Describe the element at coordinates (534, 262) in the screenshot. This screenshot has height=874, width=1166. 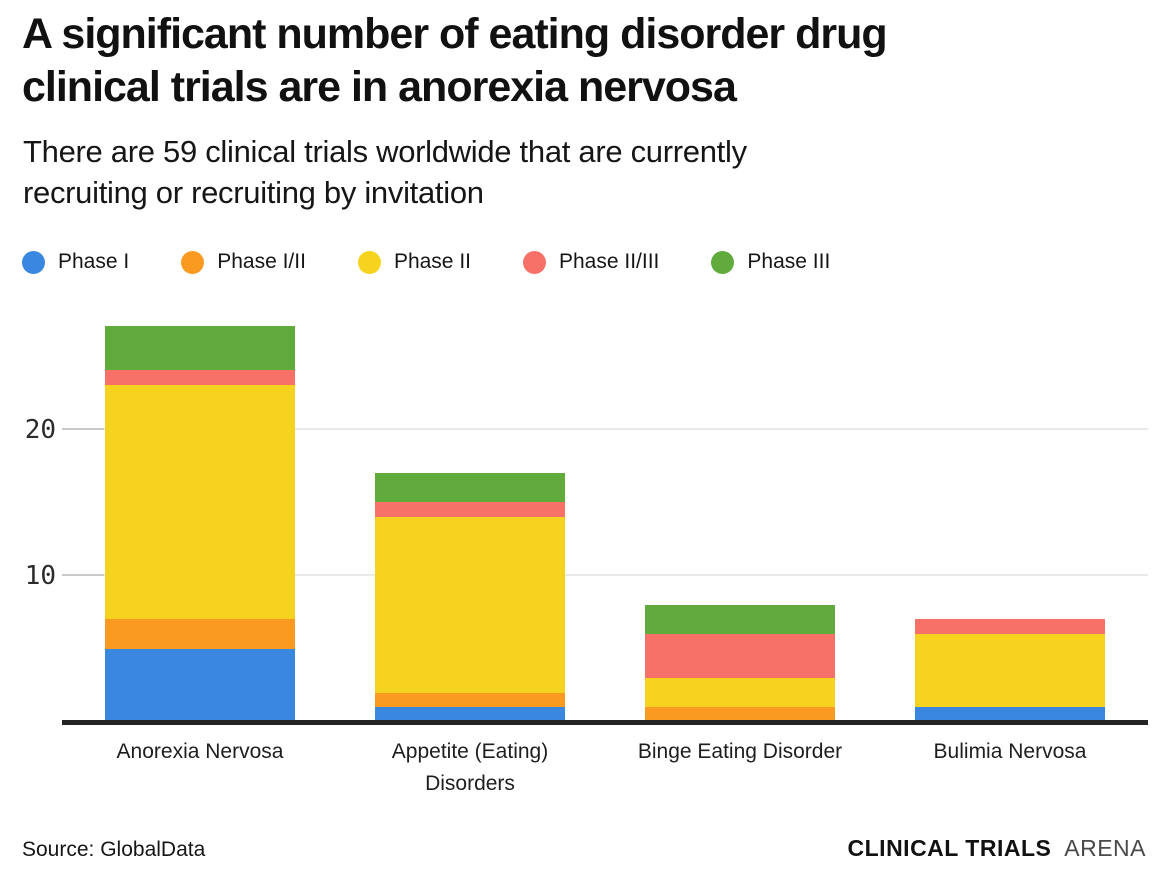
I see `legend-swatch-phase-ii-iii` at that location.